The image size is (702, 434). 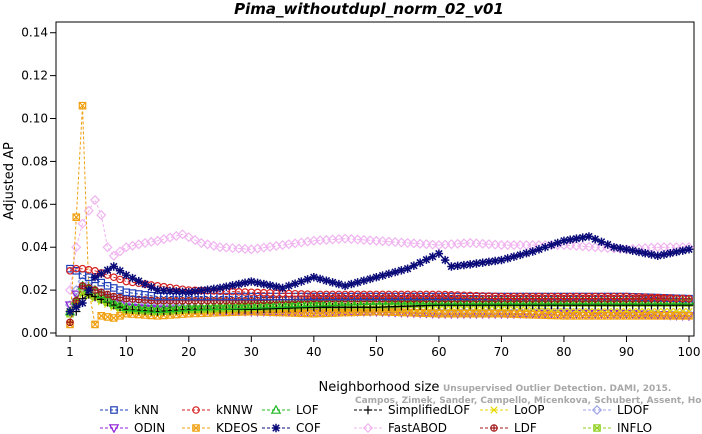 I want to click on data-point-knnw, so click(x=689, y=298).